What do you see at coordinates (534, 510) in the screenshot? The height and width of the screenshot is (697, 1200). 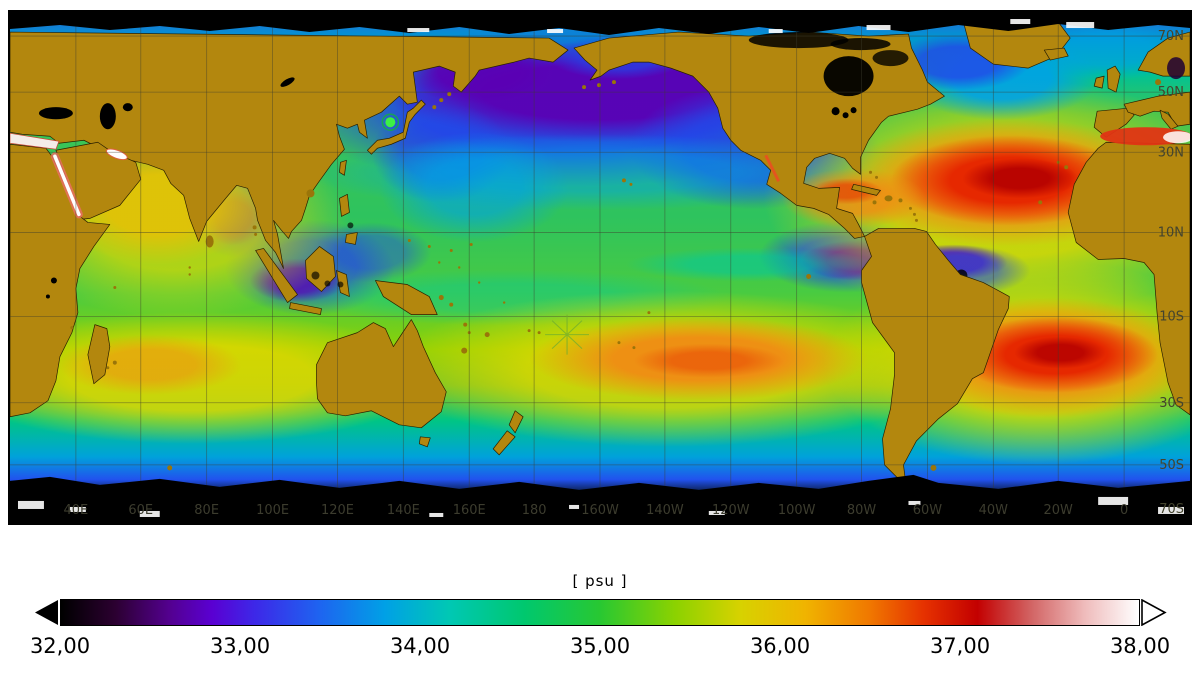 I see `lon-label: 180` at bounding box center [534, 510].